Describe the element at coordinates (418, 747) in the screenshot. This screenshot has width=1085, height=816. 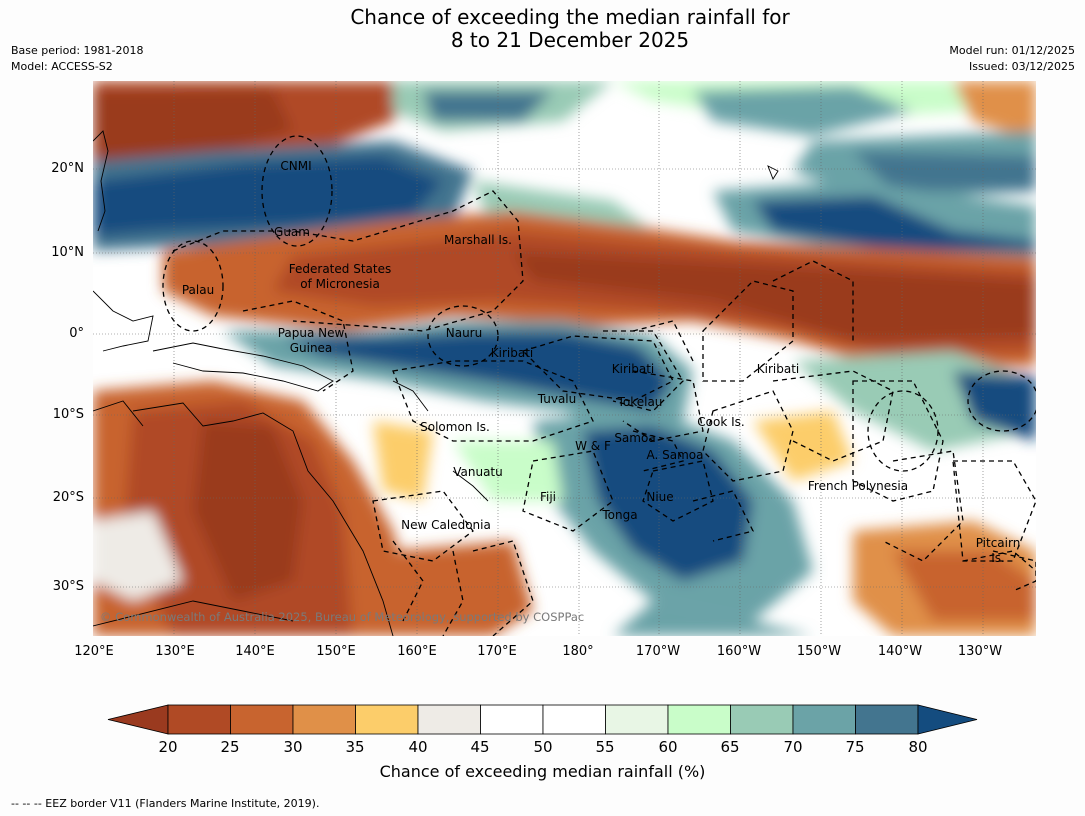
I see `colorbar-tick-40: 40` at that location.